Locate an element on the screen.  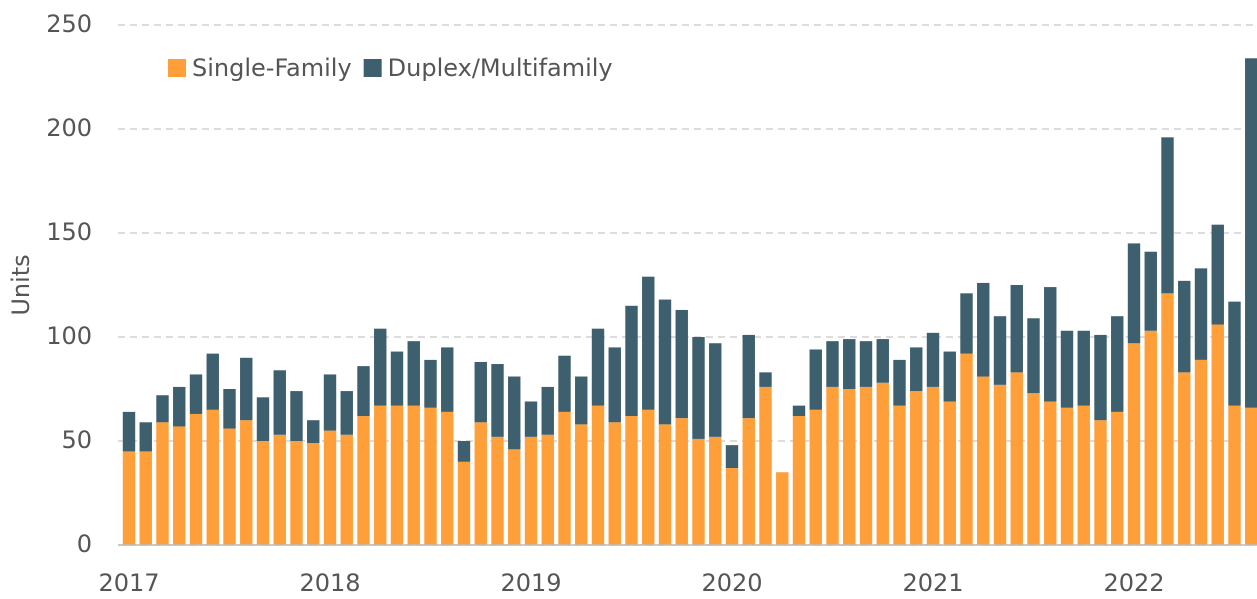
y-axis-label: Units is located at coordinates (21, 284).